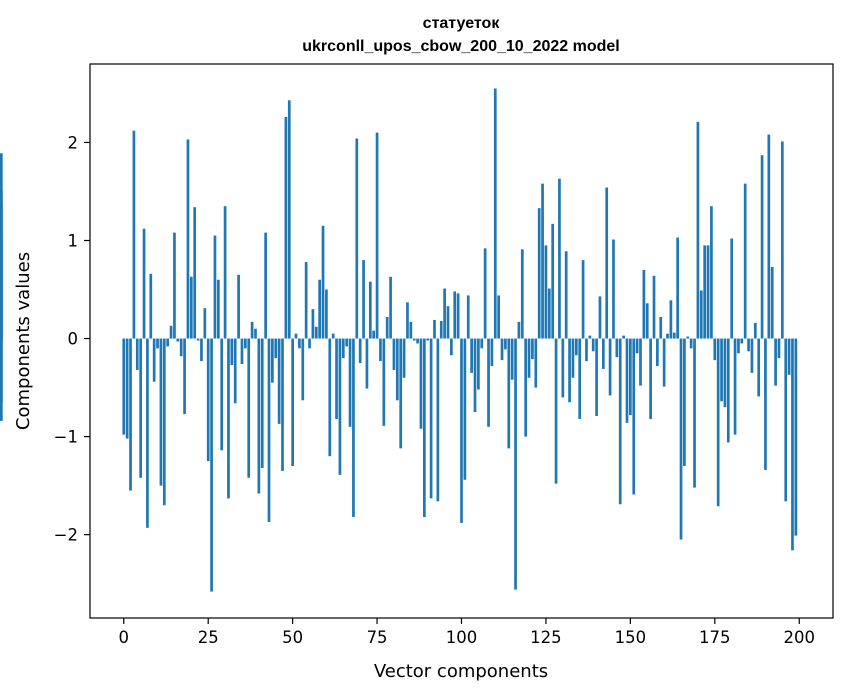 This screenshot has height=696, width=847. Describe the element at coordinates (546, 637) in the screenshot. I see `x-tick-label: 125` at that location.